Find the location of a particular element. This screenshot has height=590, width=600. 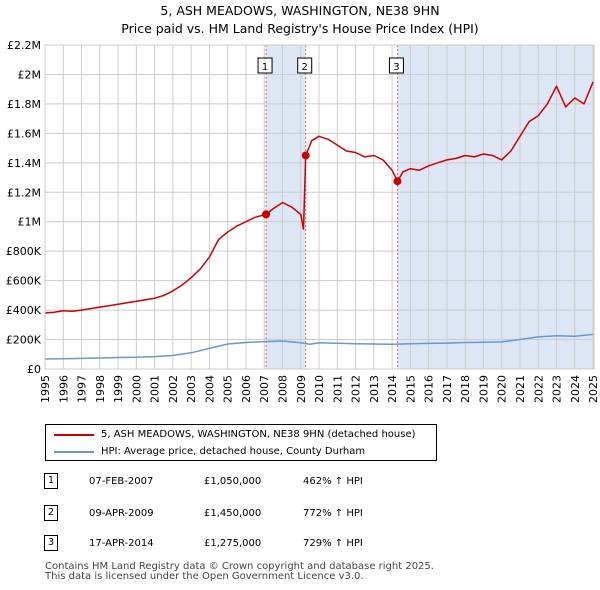

x-tick-label: 2024 is located at coordinates (575, 389).